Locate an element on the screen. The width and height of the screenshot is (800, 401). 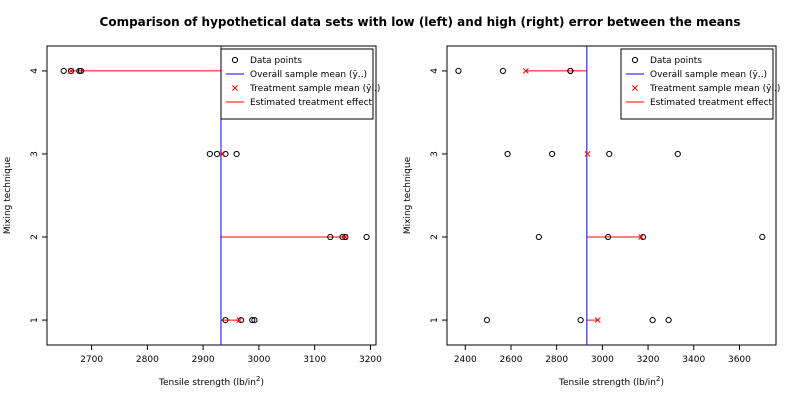
x-tick-label: 3400 is located at coordinates (693, 360).